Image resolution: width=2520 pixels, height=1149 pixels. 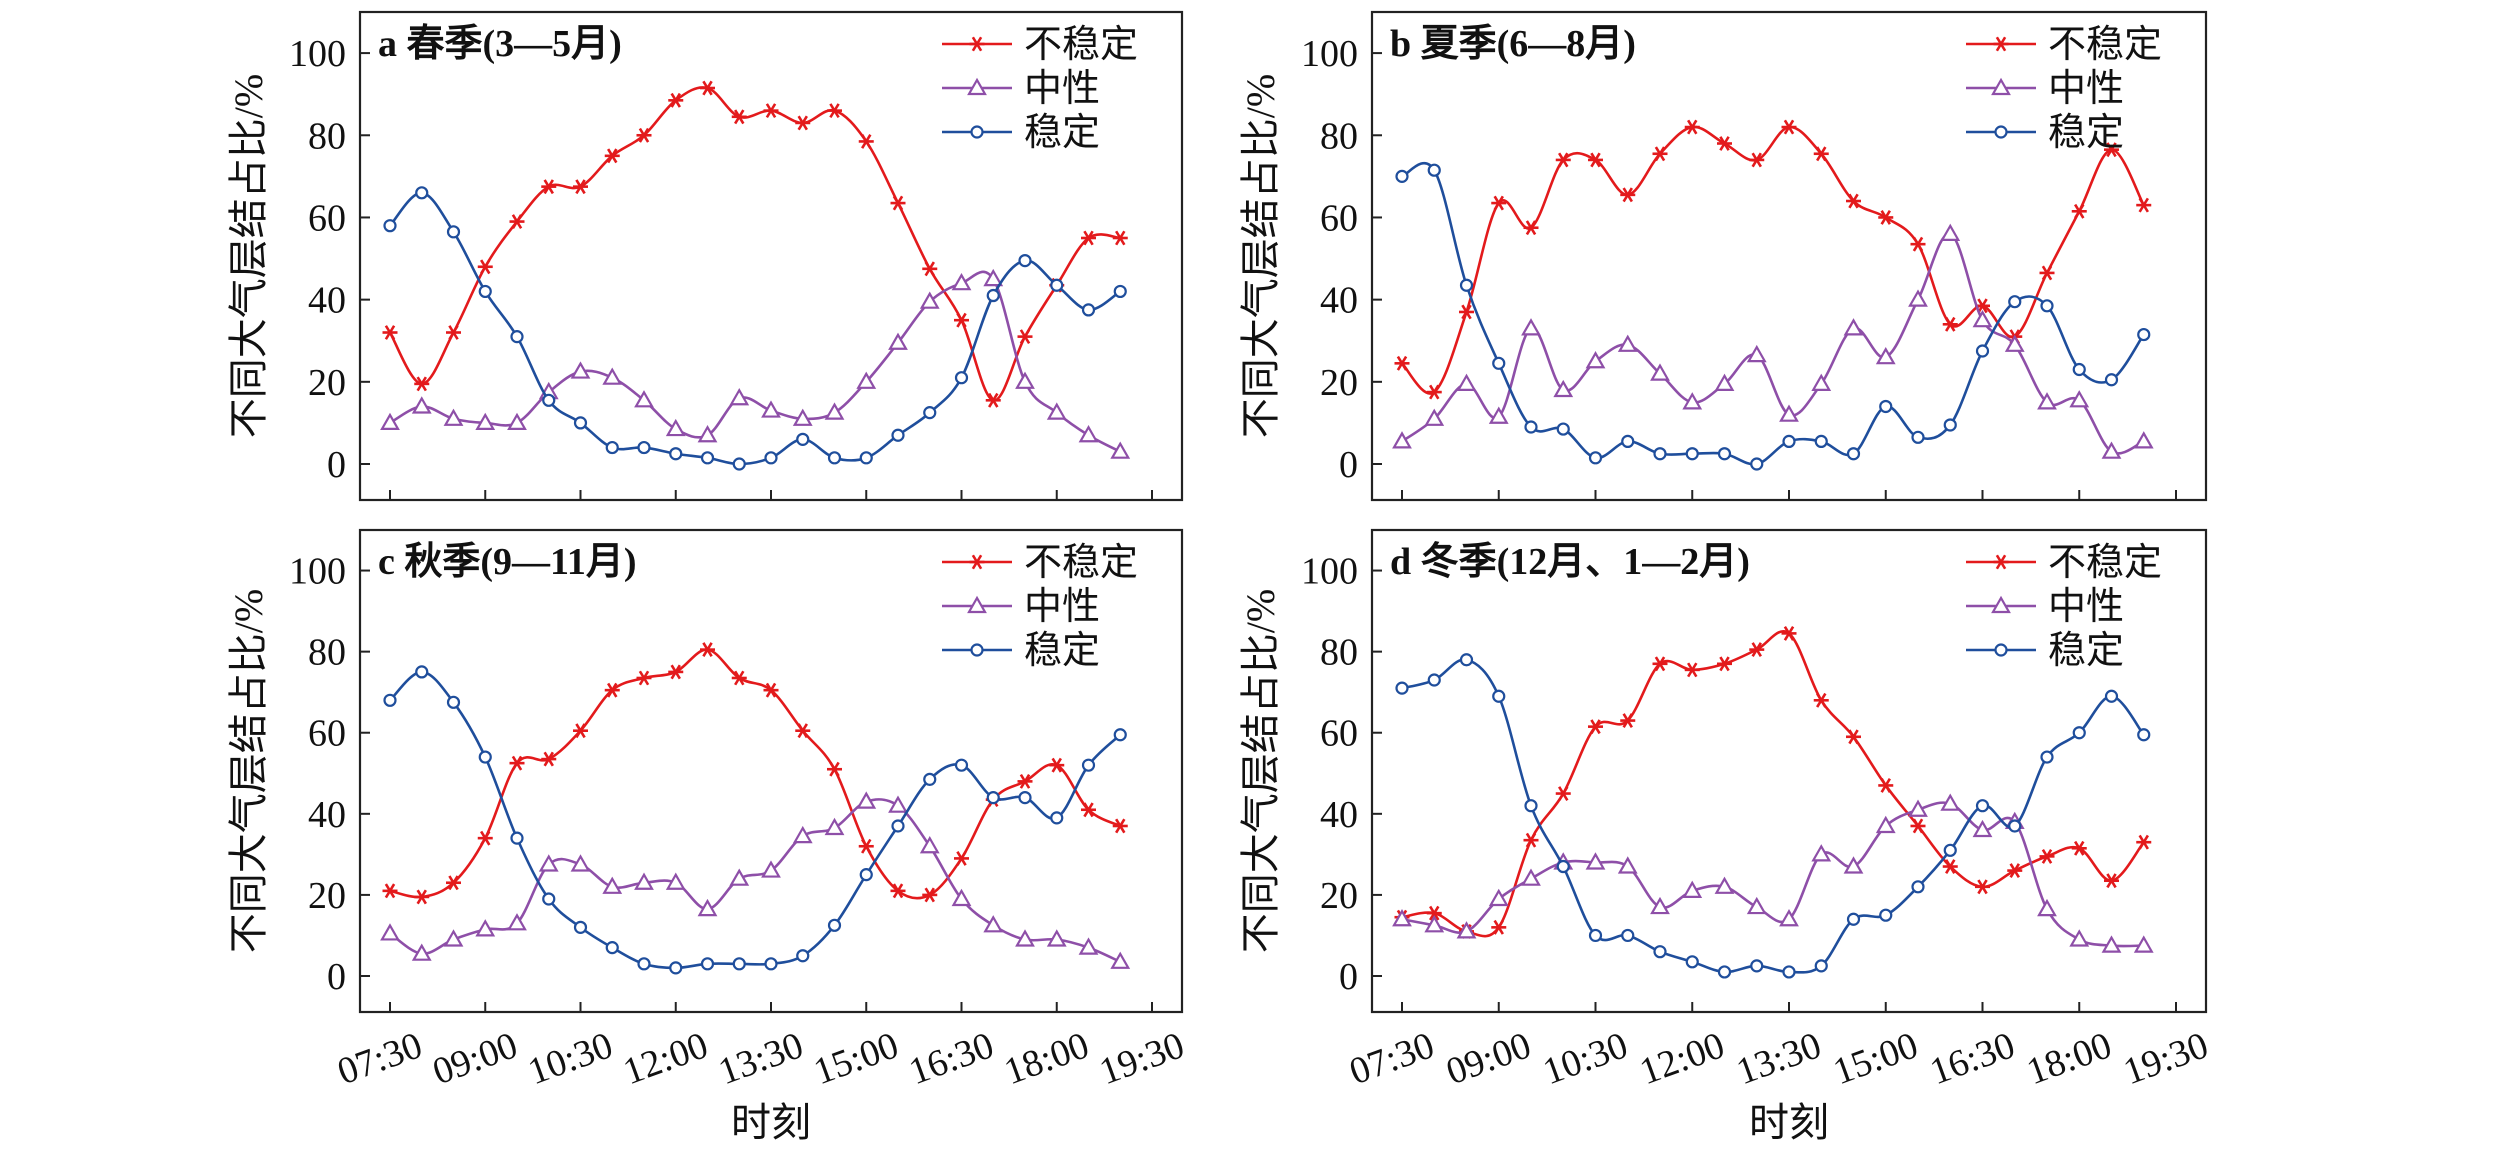 I want to click on x-tick-label: 18:00, so click(x=1047, y=1058).